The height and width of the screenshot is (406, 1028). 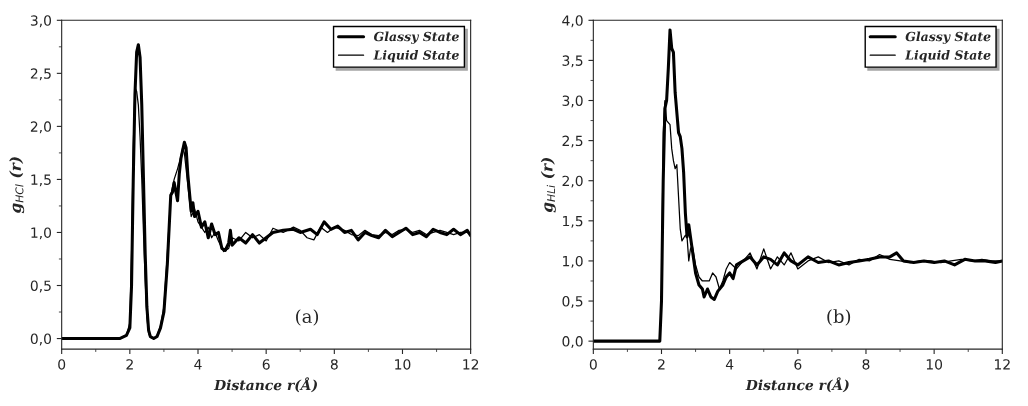 What do you see at coordinates (572, 61) in the screenshot?
I see `y-tick-label: 3,5` at bounding box center [572, 61].